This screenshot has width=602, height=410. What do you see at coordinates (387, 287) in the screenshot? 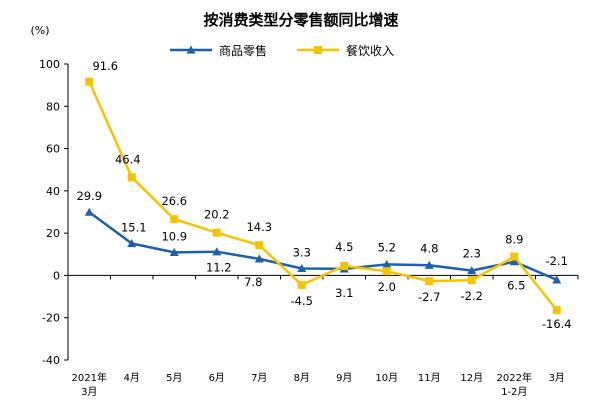
I see `data-label: 2.0` at bounding box center [387, 287].